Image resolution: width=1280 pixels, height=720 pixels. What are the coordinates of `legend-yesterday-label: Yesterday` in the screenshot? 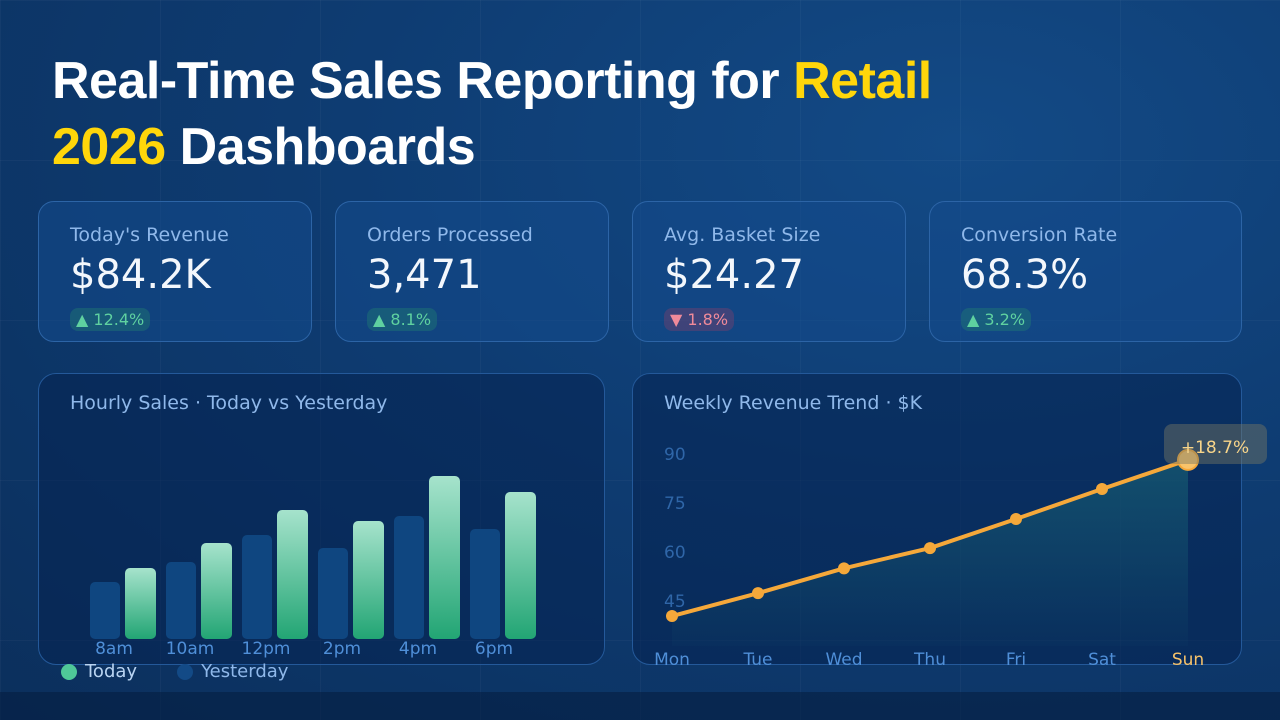 It's located at (245, 671).